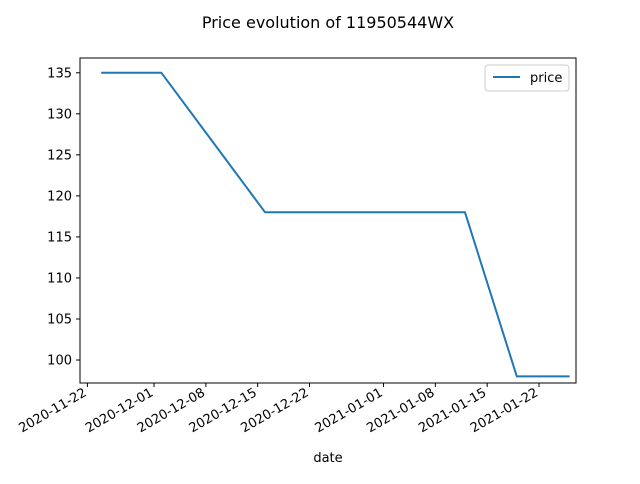 This screenshot has width=640, height=484. What do you see at coordinates (59, 361) in the screenshot?
I see `y-tick-label: 100` at bounding box center [59, 361].